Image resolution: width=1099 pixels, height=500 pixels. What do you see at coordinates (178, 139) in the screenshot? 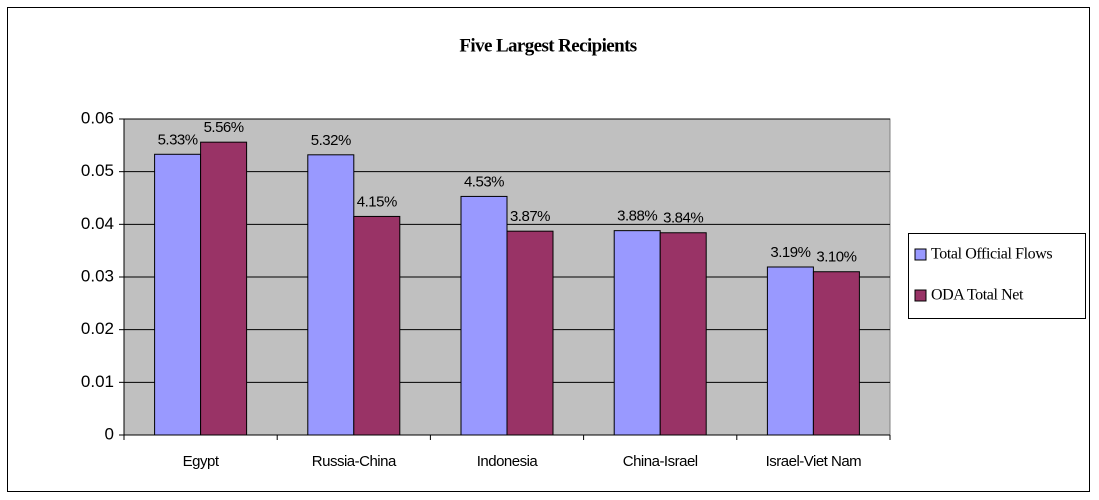
I see `data-label: 5.33%` at bounding box center [178, 139].